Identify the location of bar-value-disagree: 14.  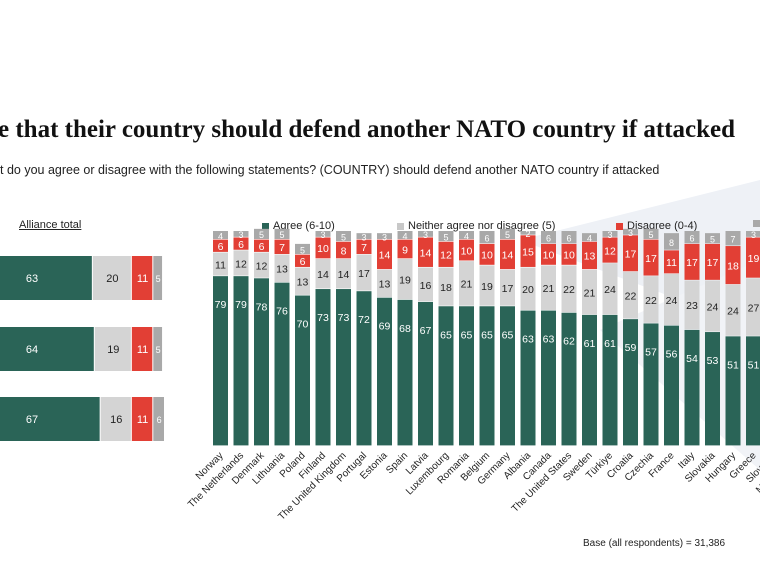
(385, 256).